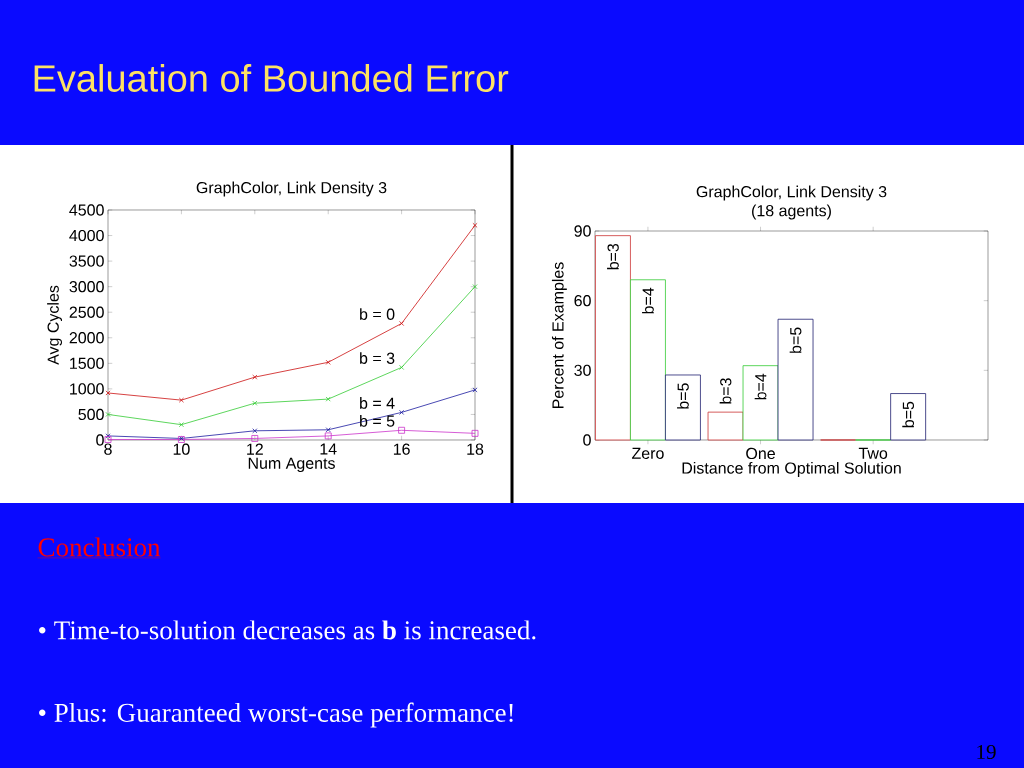 This screenshot has width=1024, height=768. I want to click on x-tick-label: 14, so click(328, 449).